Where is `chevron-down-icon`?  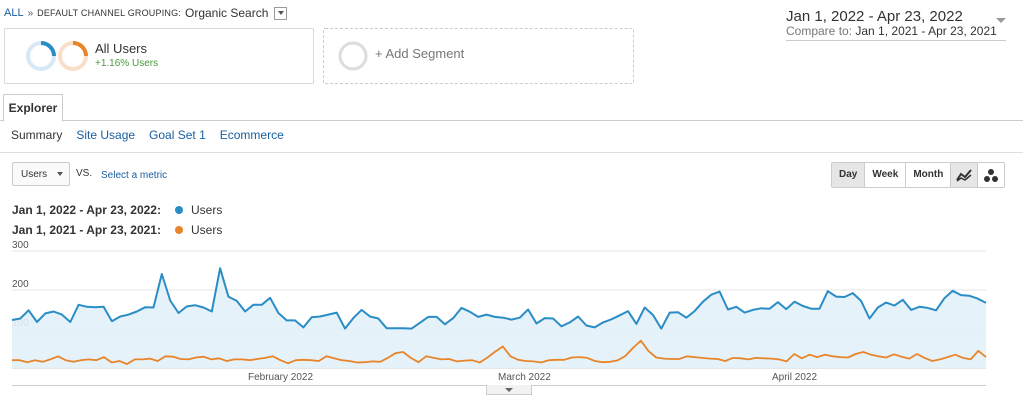
chevron-down-icon is located at coordinates (60, 174).